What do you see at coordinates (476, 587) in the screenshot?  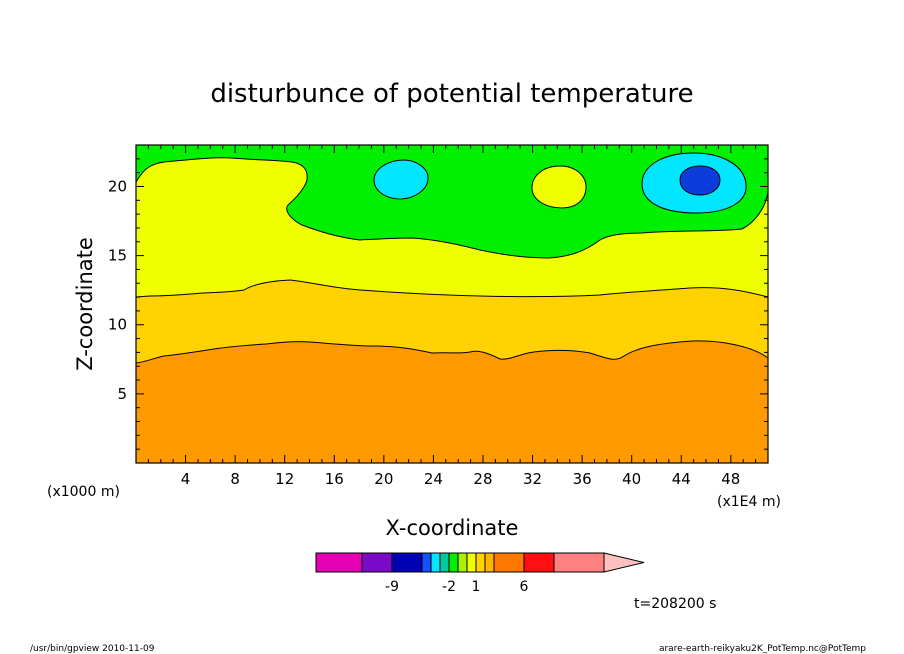 I see `colorbar-tick-label: 1` at bounding box center [476, 587].